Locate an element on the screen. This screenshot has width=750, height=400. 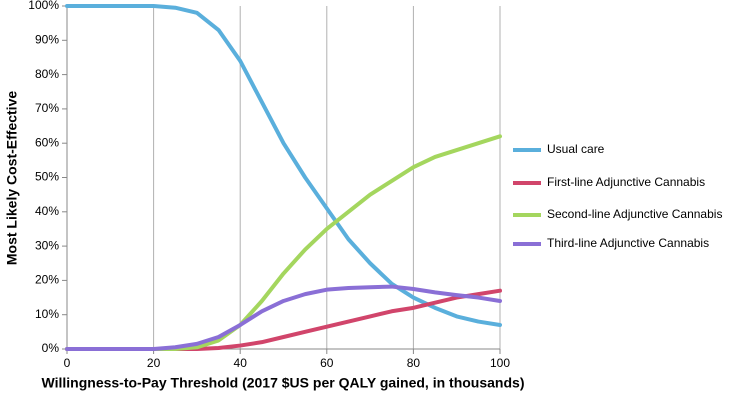
y-tick-label: 70% is located at coordinates (47, 108).